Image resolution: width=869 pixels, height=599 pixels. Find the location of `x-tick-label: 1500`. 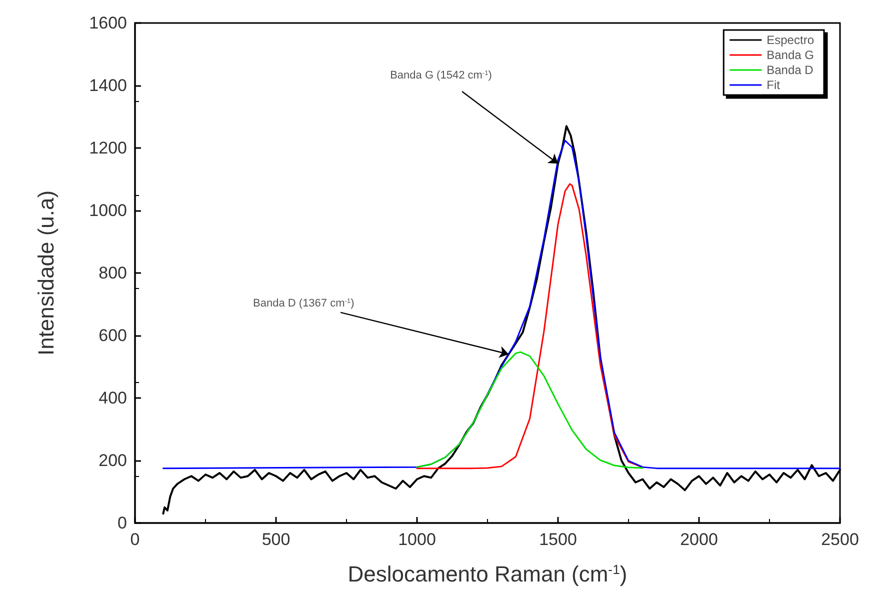

x-tick-label: 1500 is located at coordinates (558, 539).